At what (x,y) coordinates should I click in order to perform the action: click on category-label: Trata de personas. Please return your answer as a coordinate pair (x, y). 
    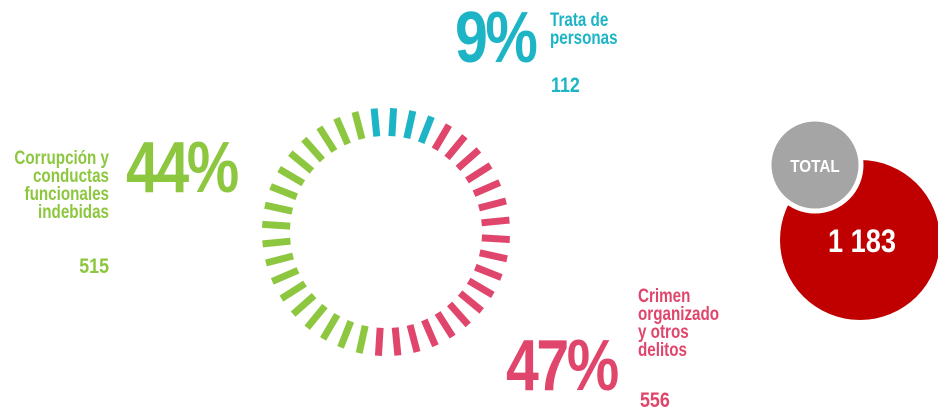
    Looking at the image, I should click on (584, 29).